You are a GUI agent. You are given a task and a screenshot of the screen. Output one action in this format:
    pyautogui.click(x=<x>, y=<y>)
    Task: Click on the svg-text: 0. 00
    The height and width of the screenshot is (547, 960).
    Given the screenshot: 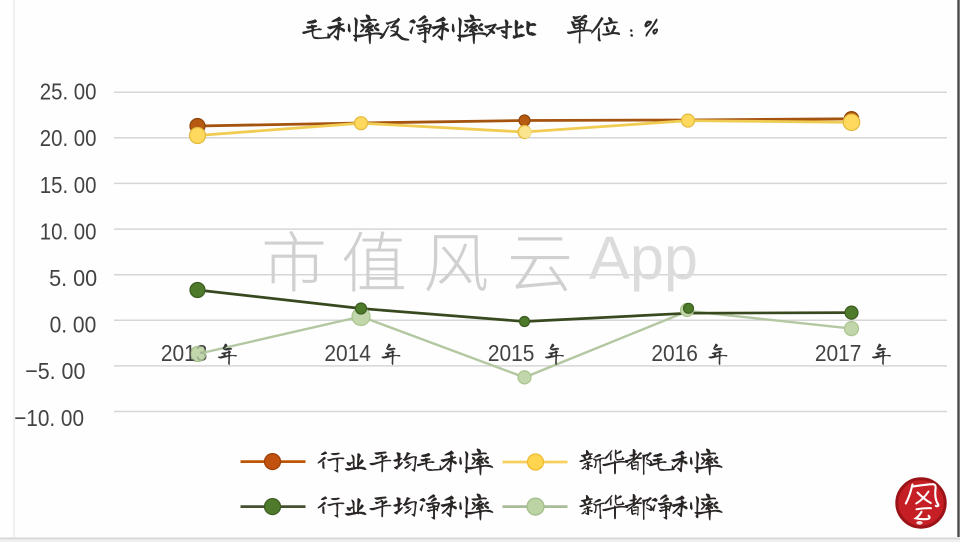 What is the action you would take?
    pyautogui.click(x=73, y=325)
    